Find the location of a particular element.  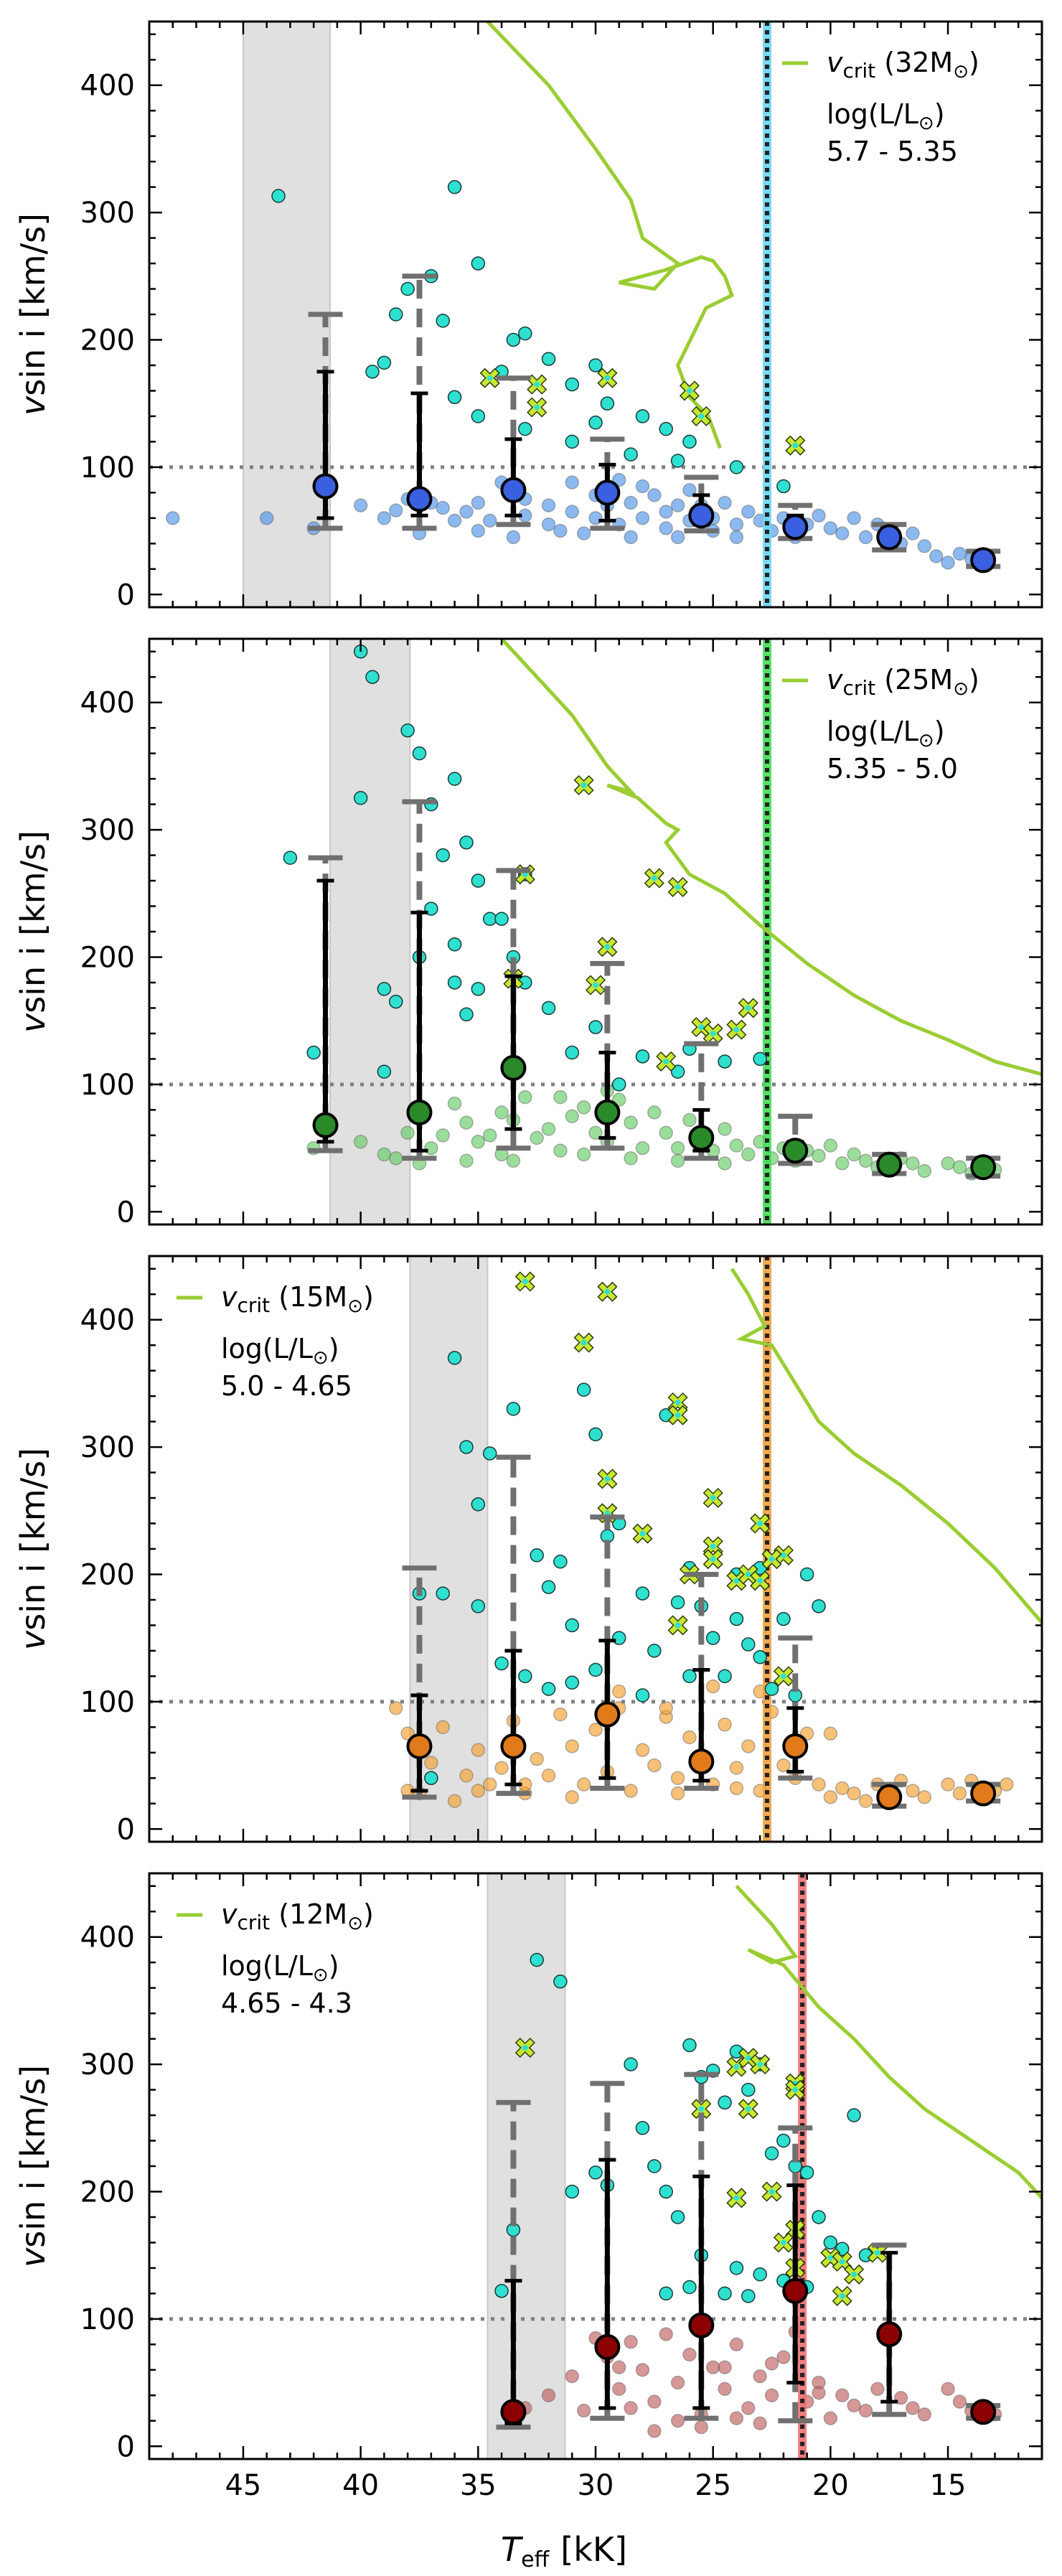

legend-luminosity-range: 5.0 - 4.65 is located at coordinates (286, 1386).